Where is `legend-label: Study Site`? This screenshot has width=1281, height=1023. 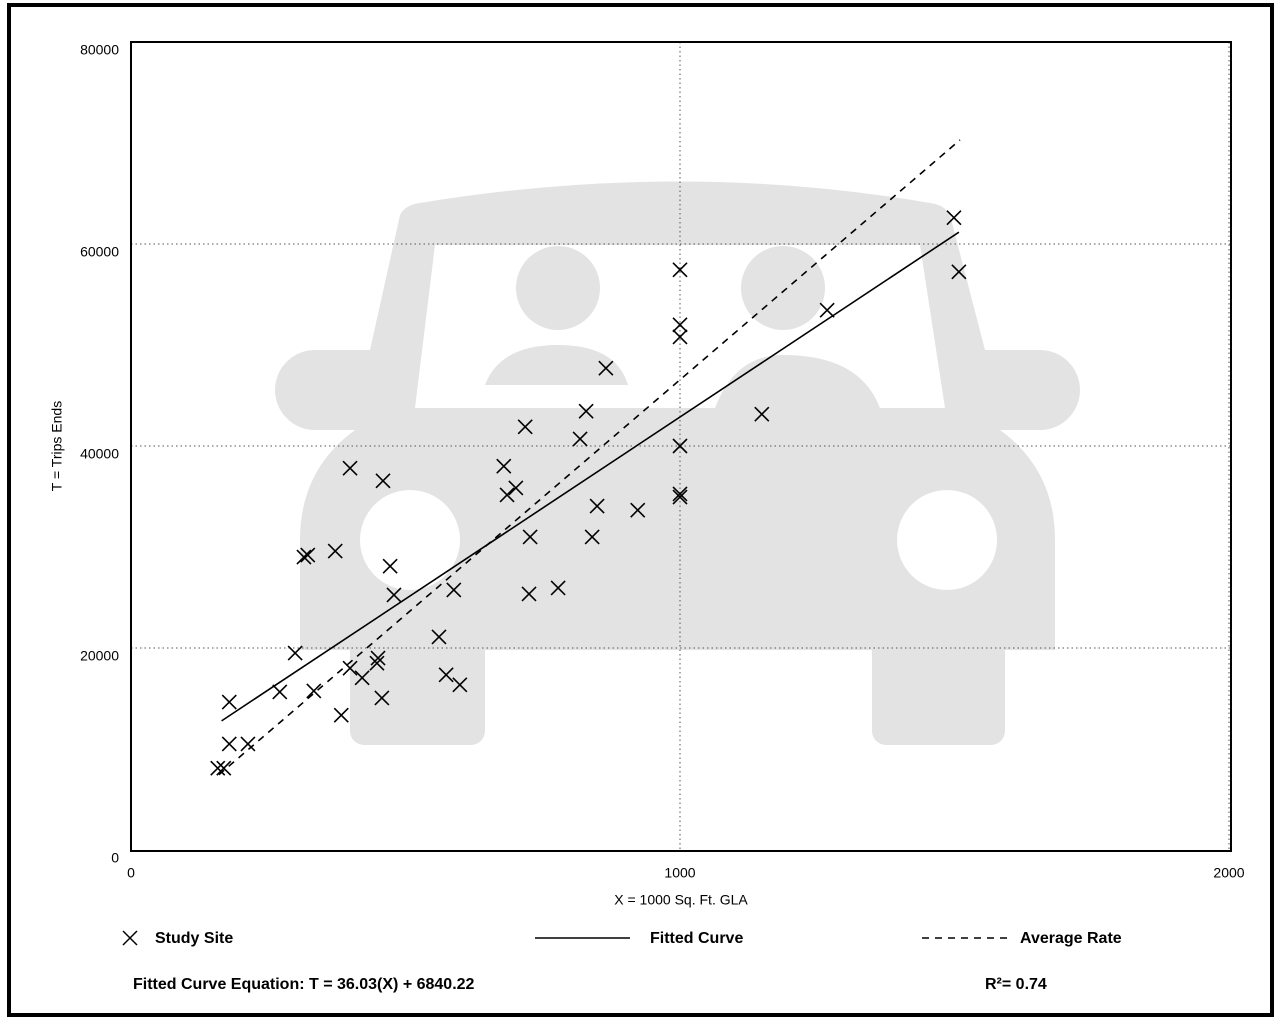 legend-label: Study Site is located at coordinates (194, 938).